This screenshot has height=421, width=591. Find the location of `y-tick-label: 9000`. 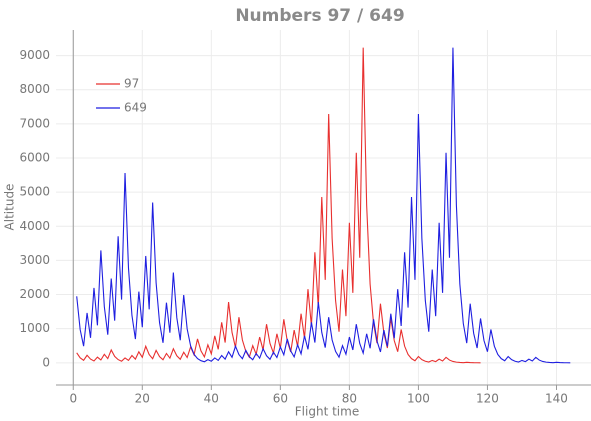

y-tick-label: 9000 is located at coordinates (34, 55).